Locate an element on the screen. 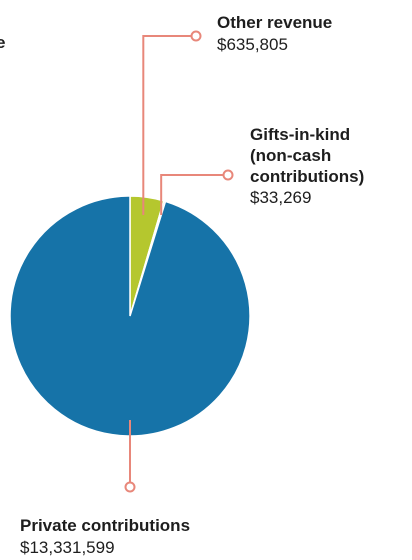 The width and height of the screenshot is (412, 560). label-gifts-line-3: contributions) is located at coordinates (307, 176).